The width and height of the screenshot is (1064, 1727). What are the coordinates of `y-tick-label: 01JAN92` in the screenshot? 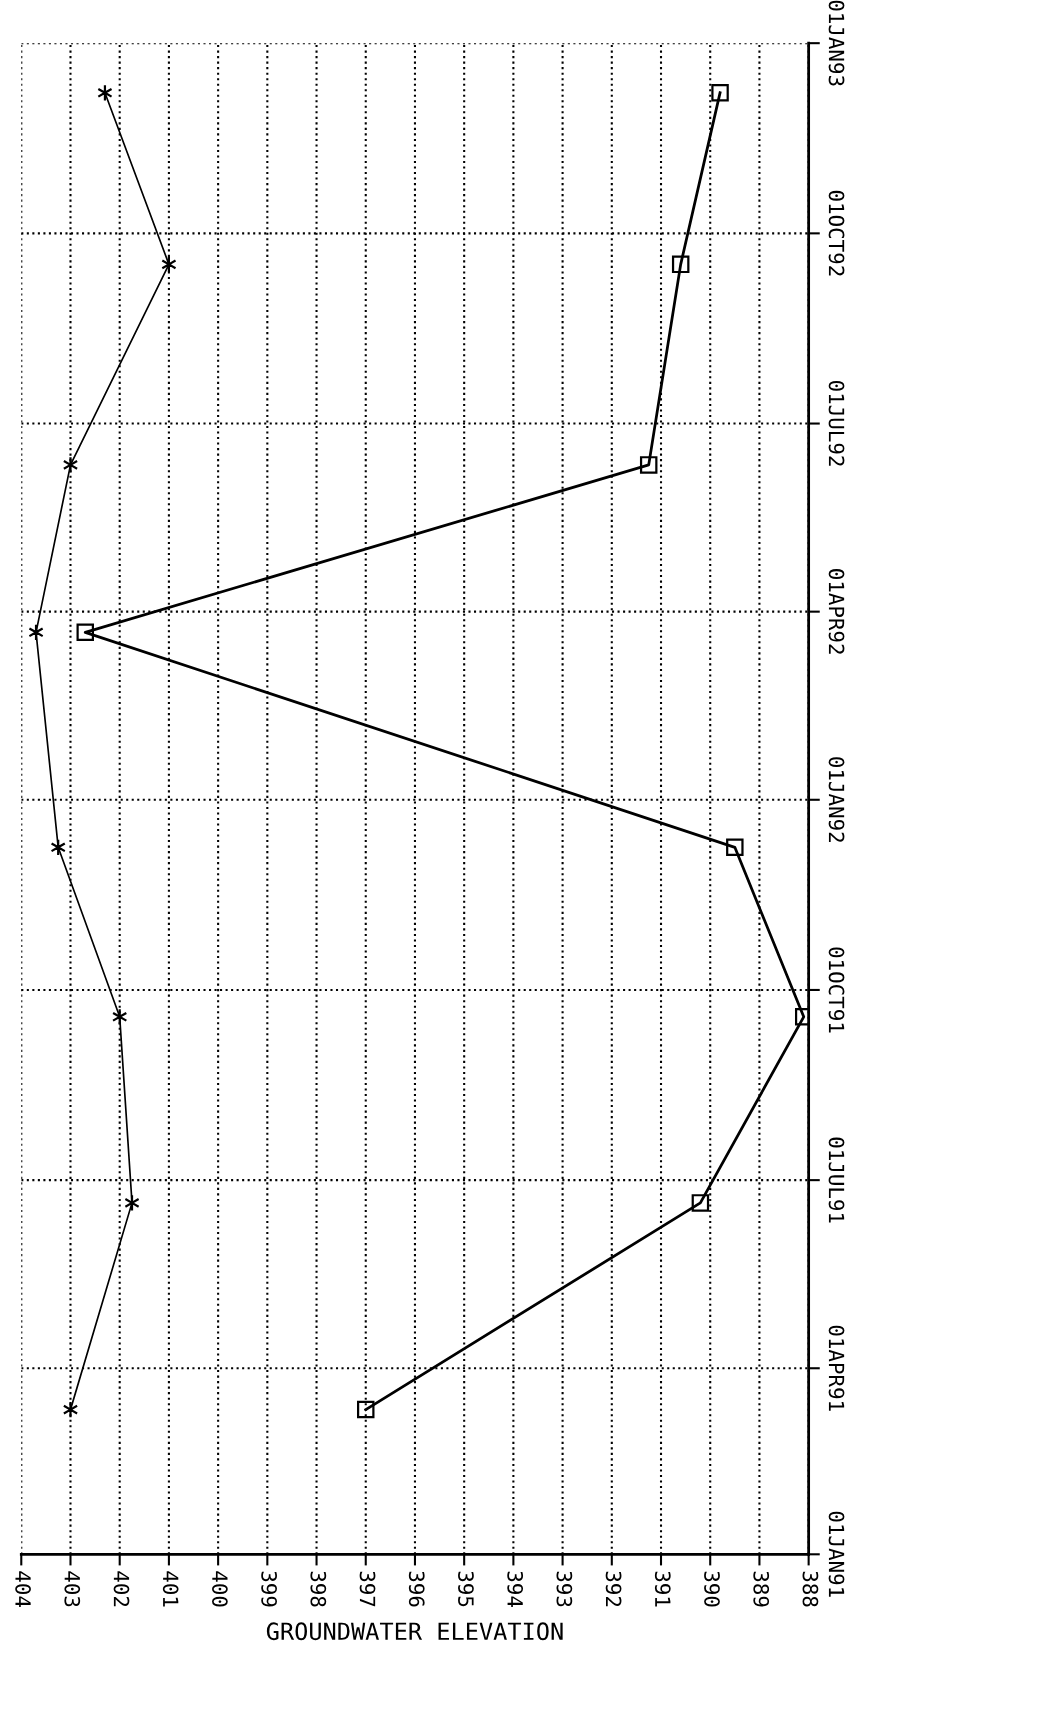 It's located at (836, 799).